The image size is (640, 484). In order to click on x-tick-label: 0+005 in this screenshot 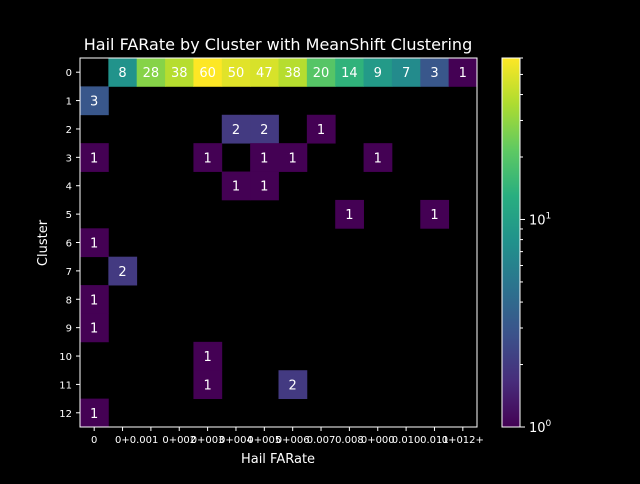, I will do `click(264, 440)`.